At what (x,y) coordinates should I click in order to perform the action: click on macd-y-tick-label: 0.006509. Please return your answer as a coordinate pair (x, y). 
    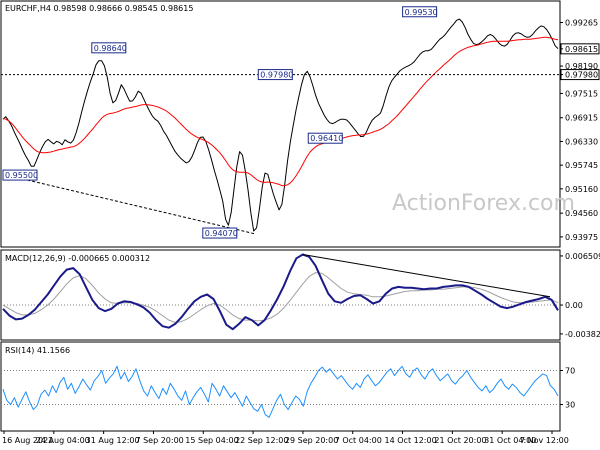
    Looking at the image, I should click on (582, 256).